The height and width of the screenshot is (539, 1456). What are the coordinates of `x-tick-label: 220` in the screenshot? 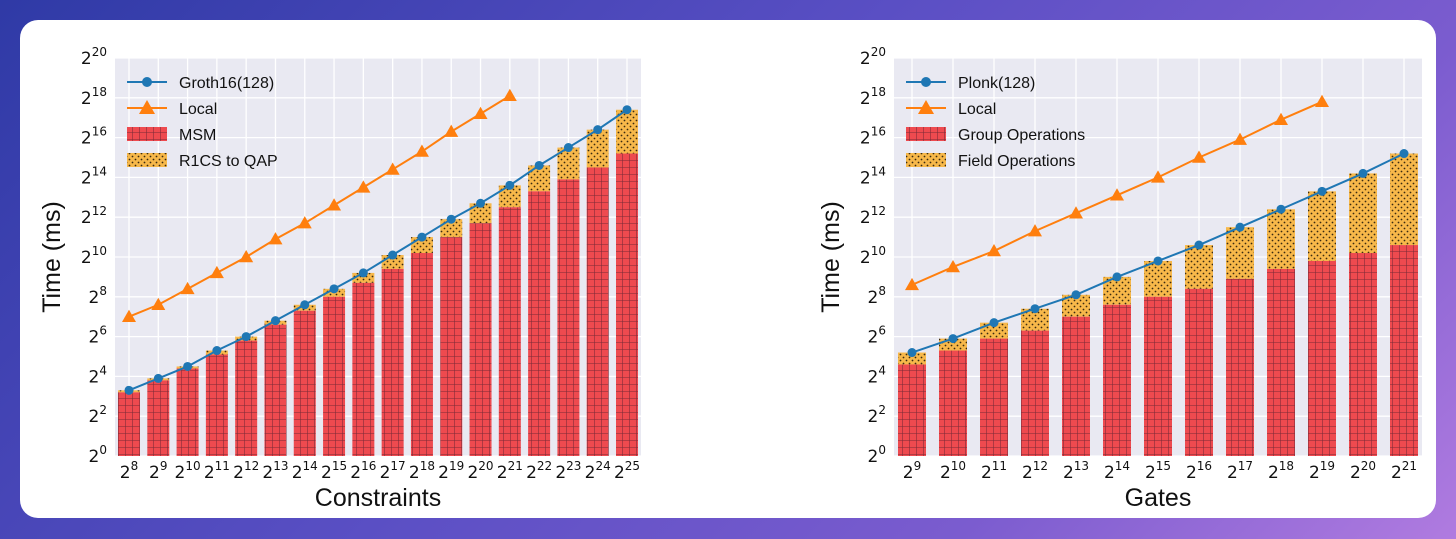 It's located at (480, 471).